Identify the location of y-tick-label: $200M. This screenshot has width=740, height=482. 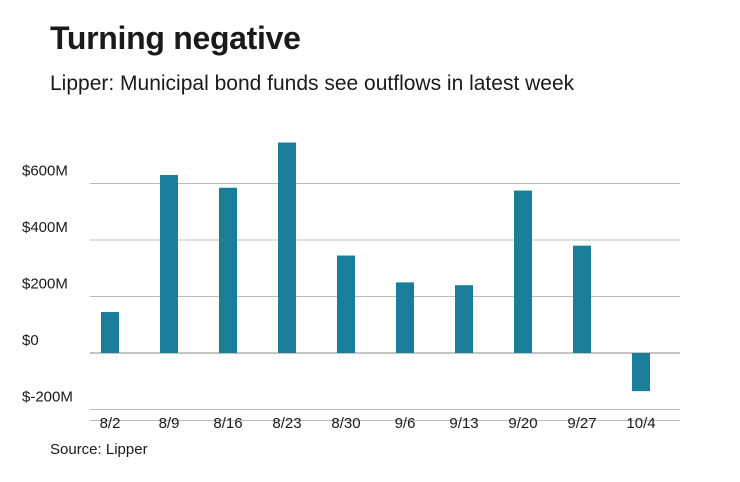
(45, 284).